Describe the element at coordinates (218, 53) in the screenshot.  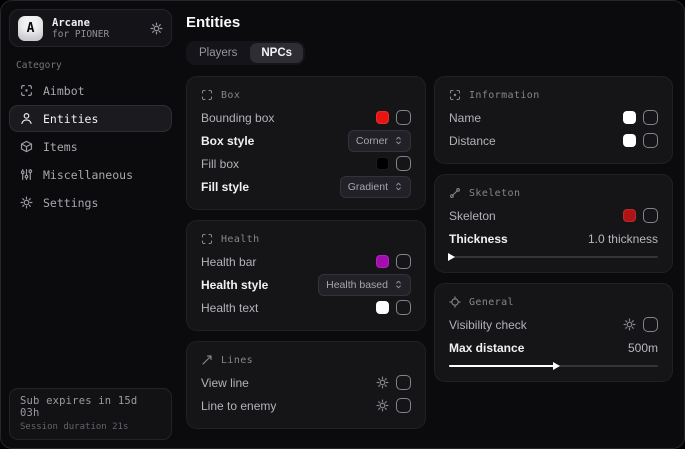
I see `tab-players: Players` at that location.